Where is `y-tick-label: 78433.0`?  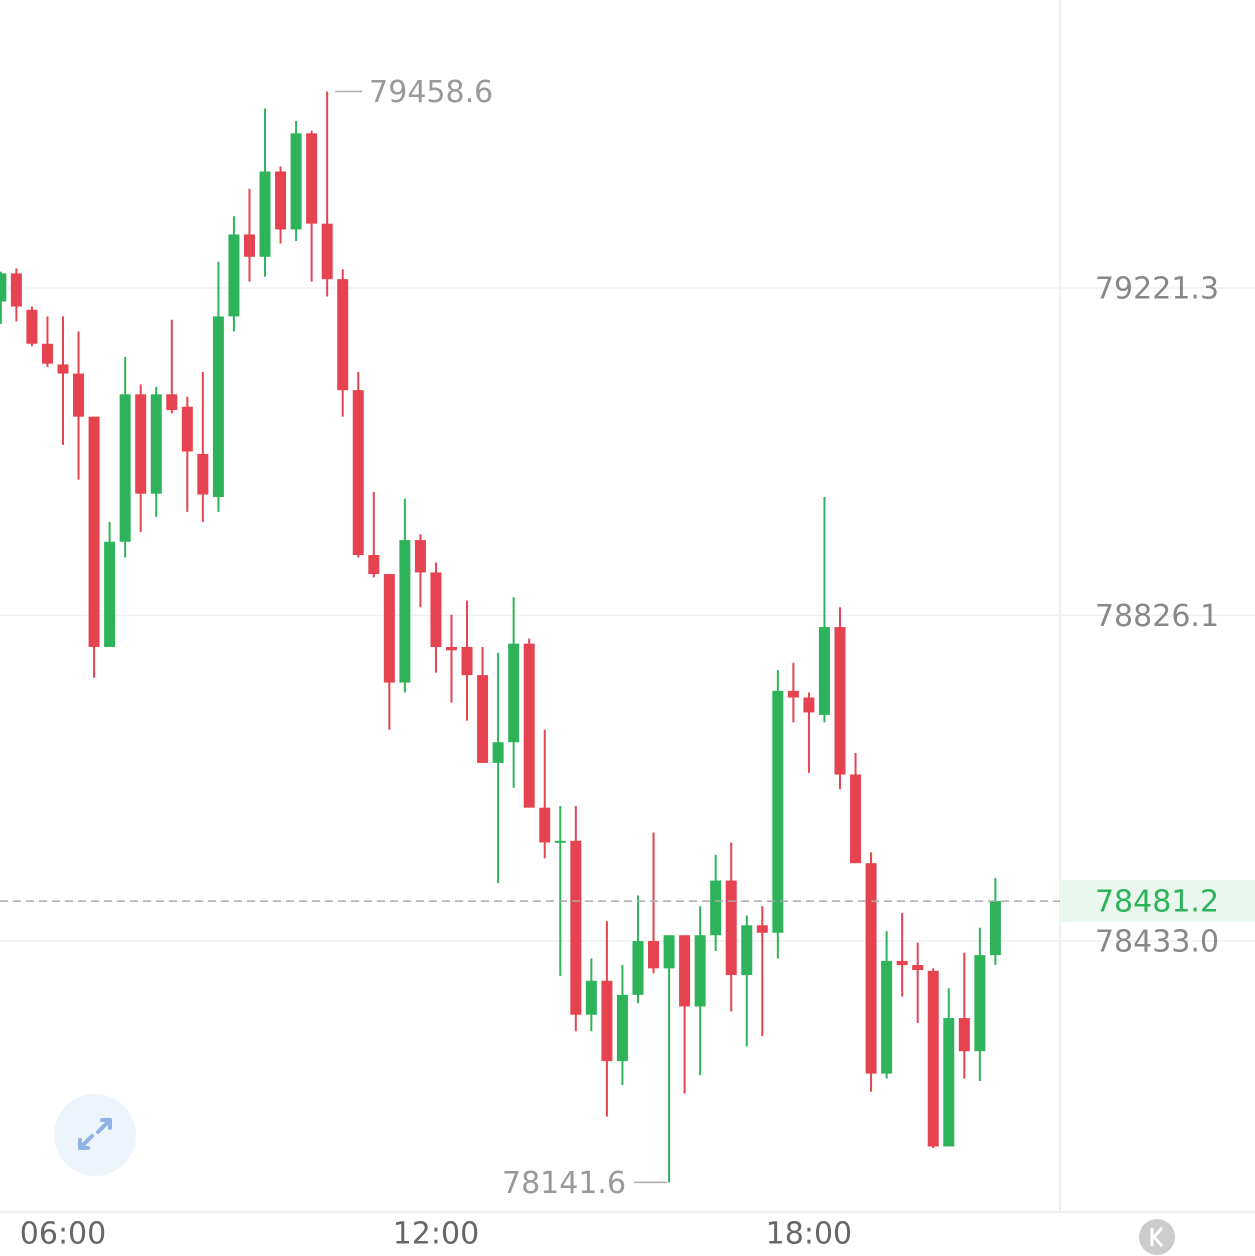 y-tick-label: 78433.0 is located at coordinates (1157, 942).